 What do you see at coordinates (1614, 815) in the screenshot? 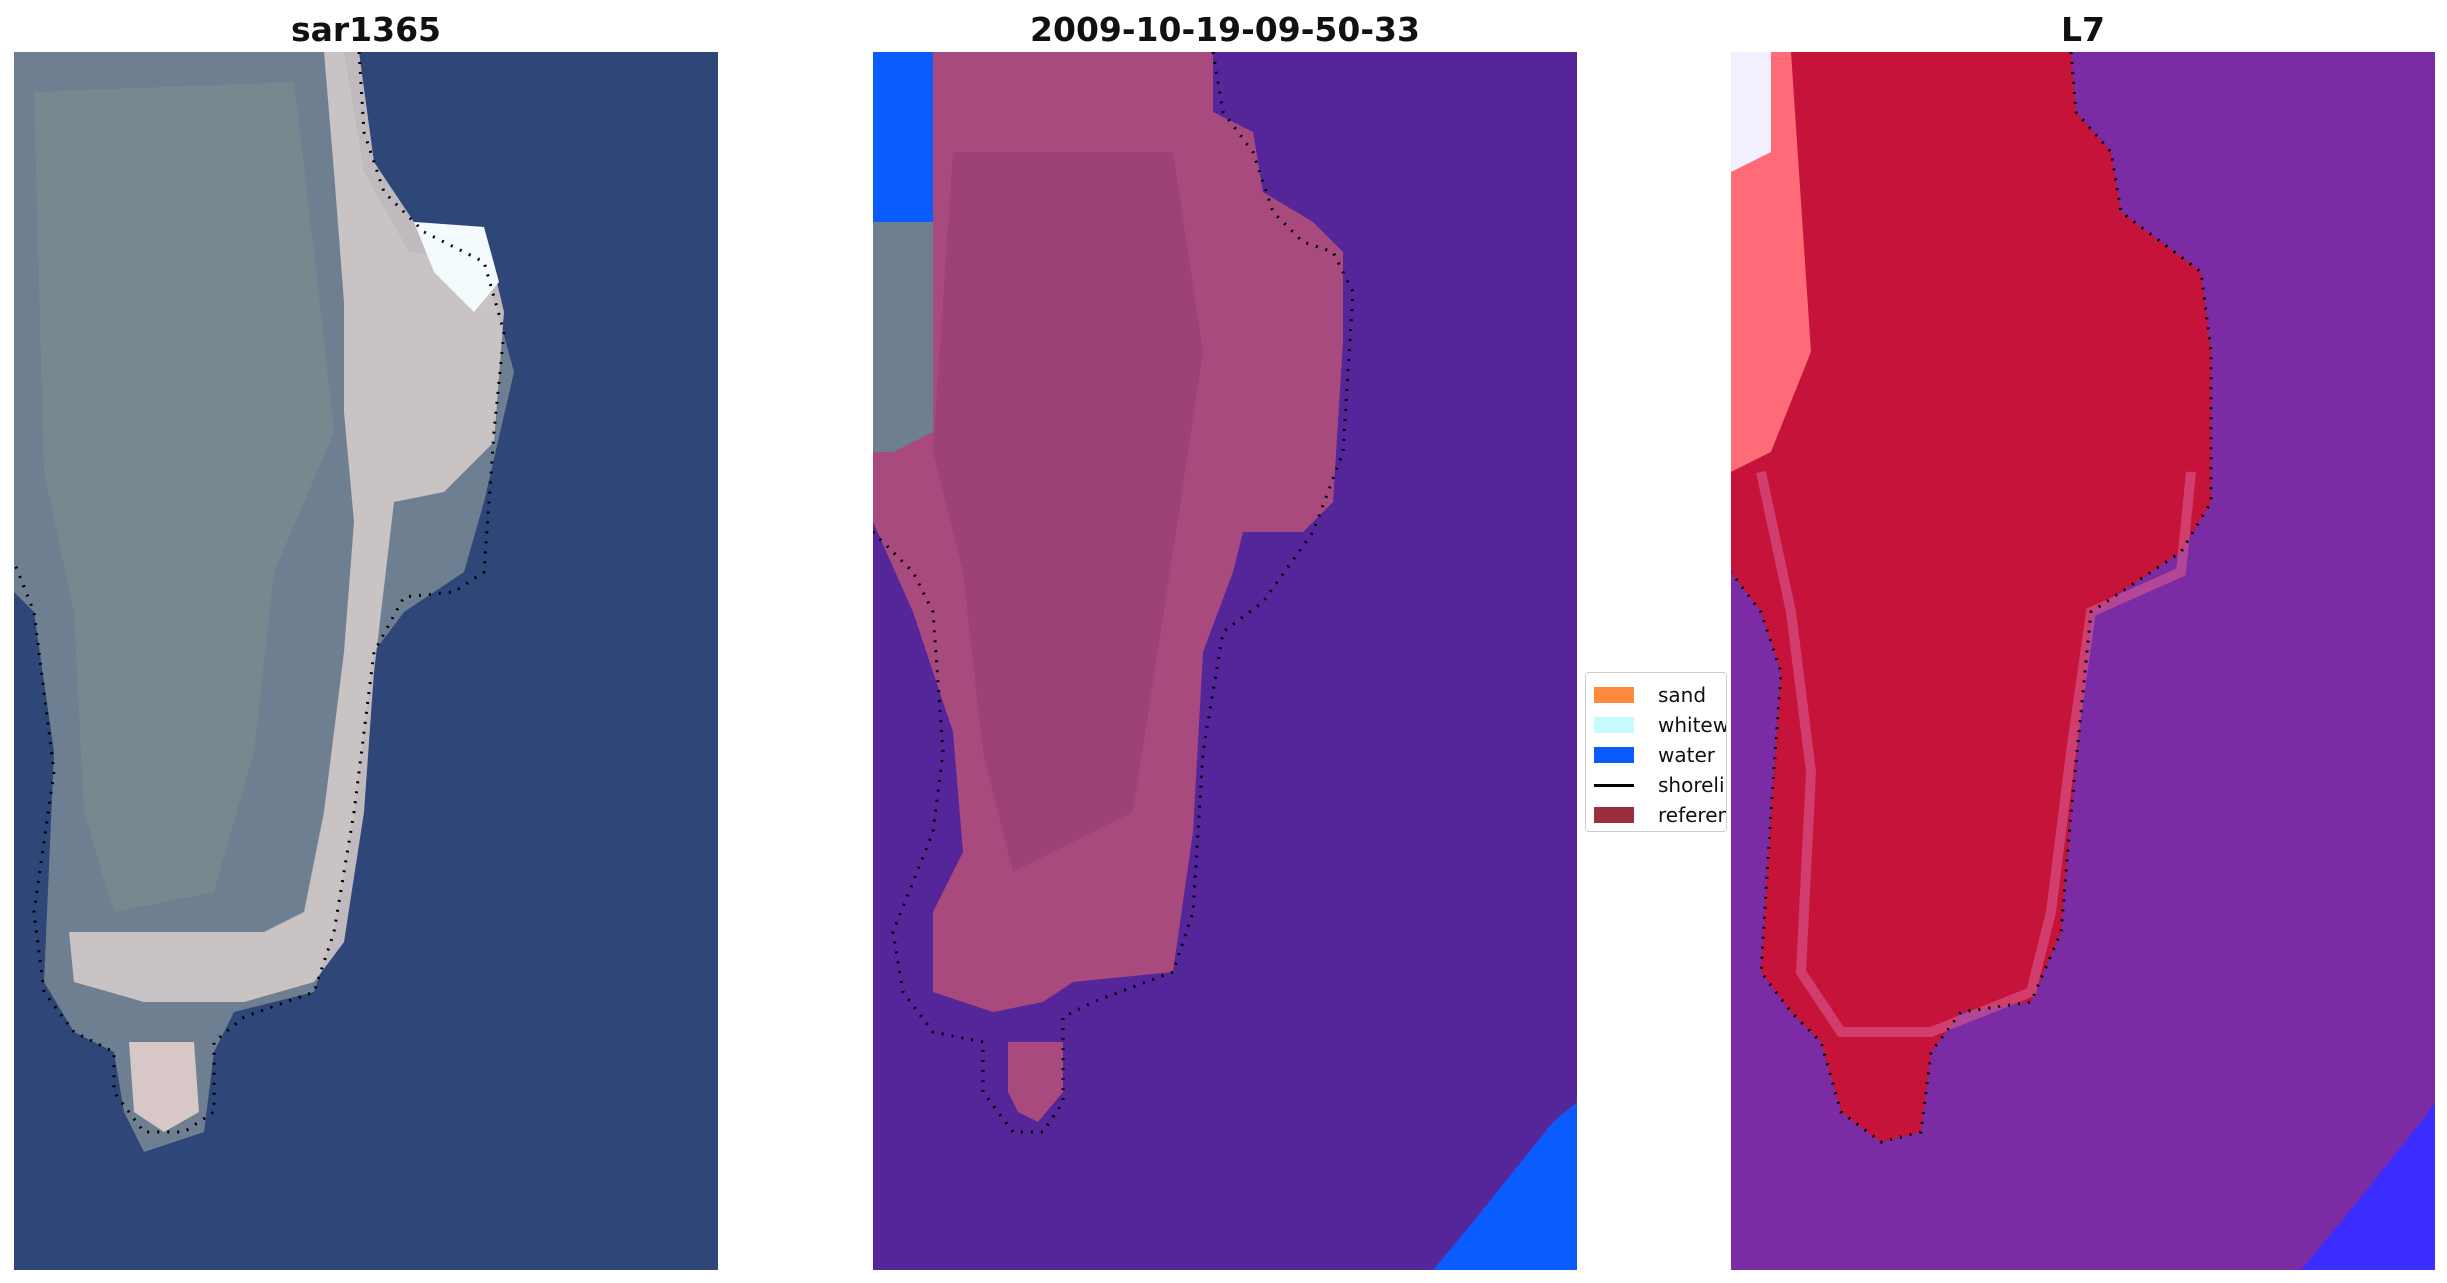
I see `reference-swatch` at bounding box center [1614, 815].